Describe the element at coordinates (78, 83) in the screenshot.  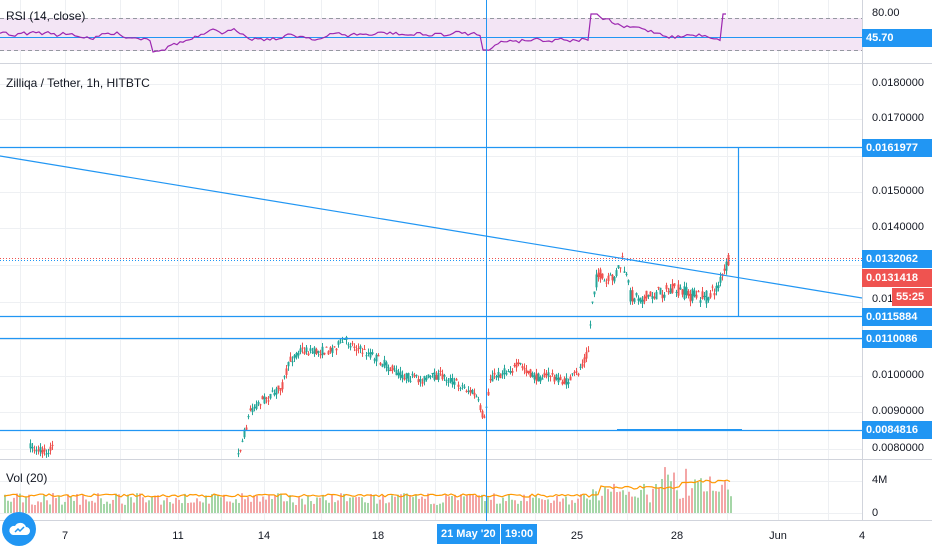
I see `main-chart-title: Zilliqa / Tether, 1h, HITBTC` at that location.